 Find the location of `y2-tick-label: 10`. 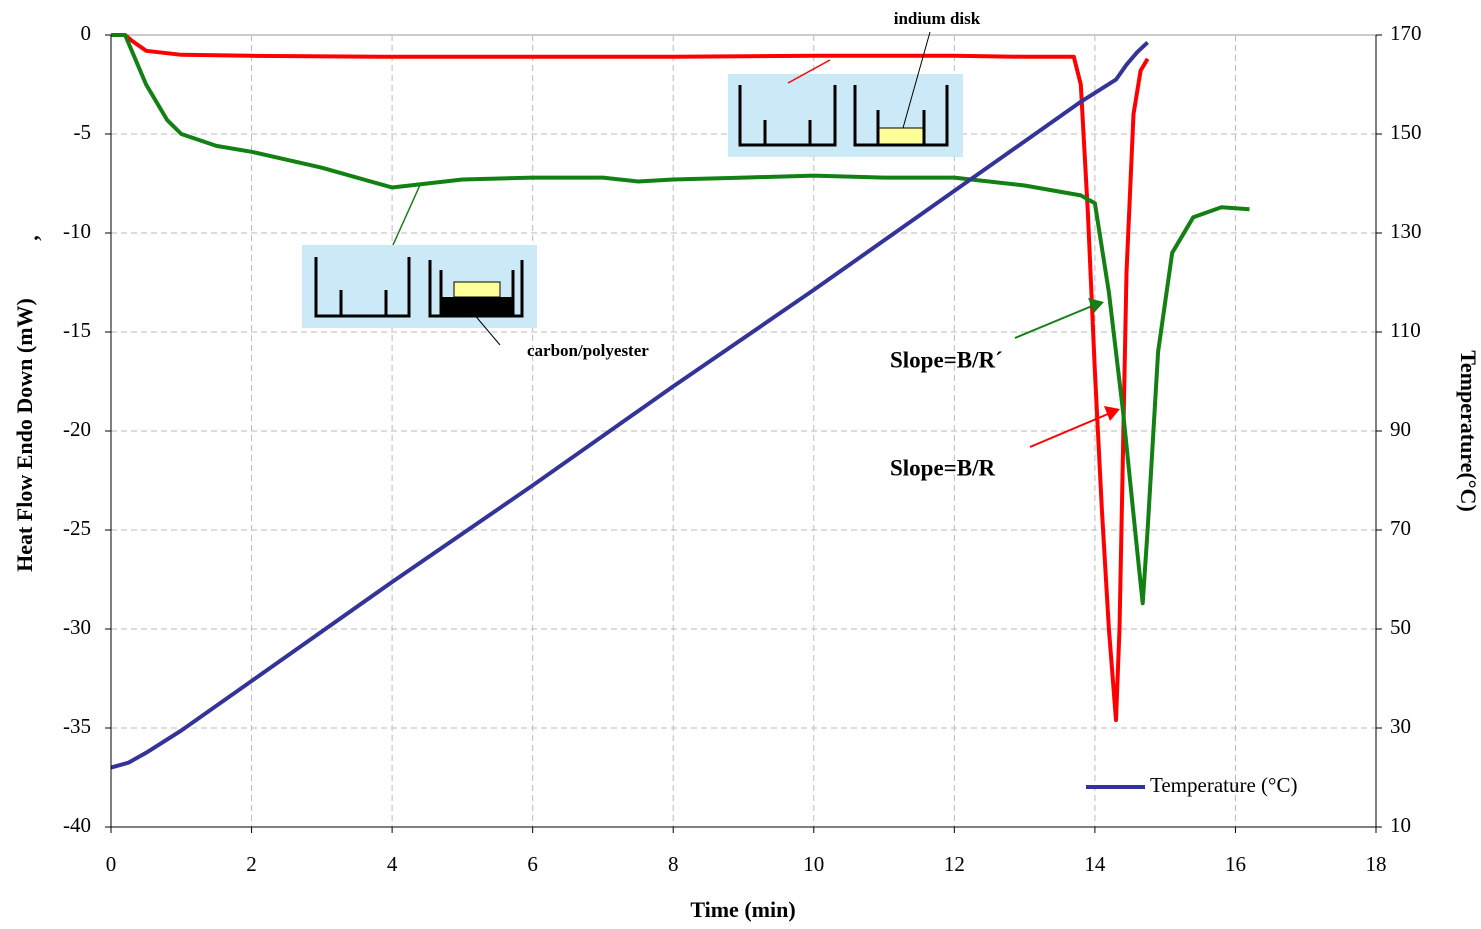

y2-tick-label: 10 is located at coordinates (1400, 825).